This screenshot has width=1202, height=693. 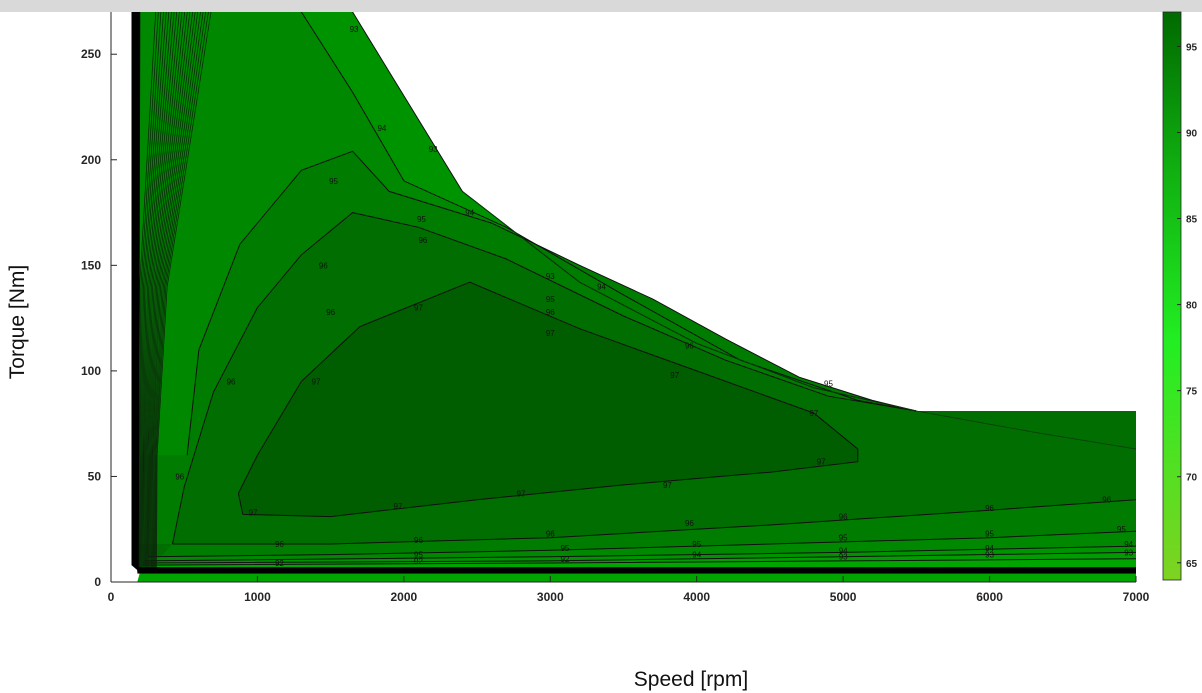 I want to click on x-tick-label: 0, so click(x=111, y=597).